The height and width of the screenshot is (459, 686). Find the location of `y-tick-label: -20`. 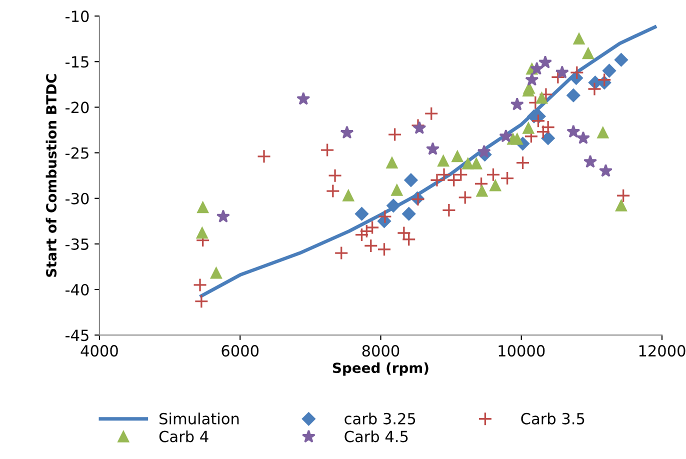

y-tick-label: -20 is located at coordinates (77, 108).